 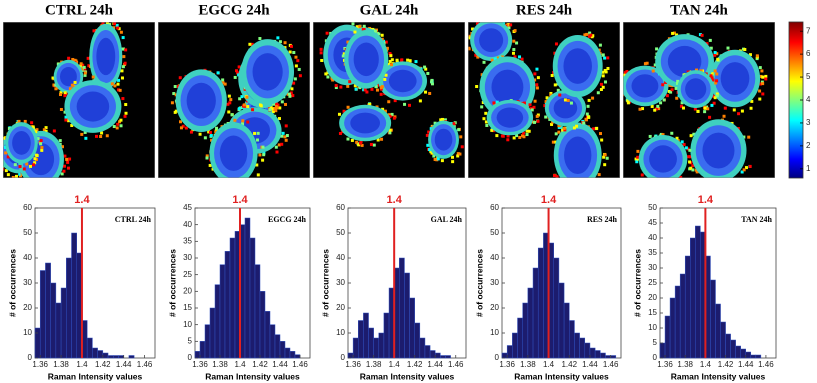 What do you see at coordinates (699, 10) in the screenshot?
I see `panel-title: TAN 24h` at bounding box center [699, 10].